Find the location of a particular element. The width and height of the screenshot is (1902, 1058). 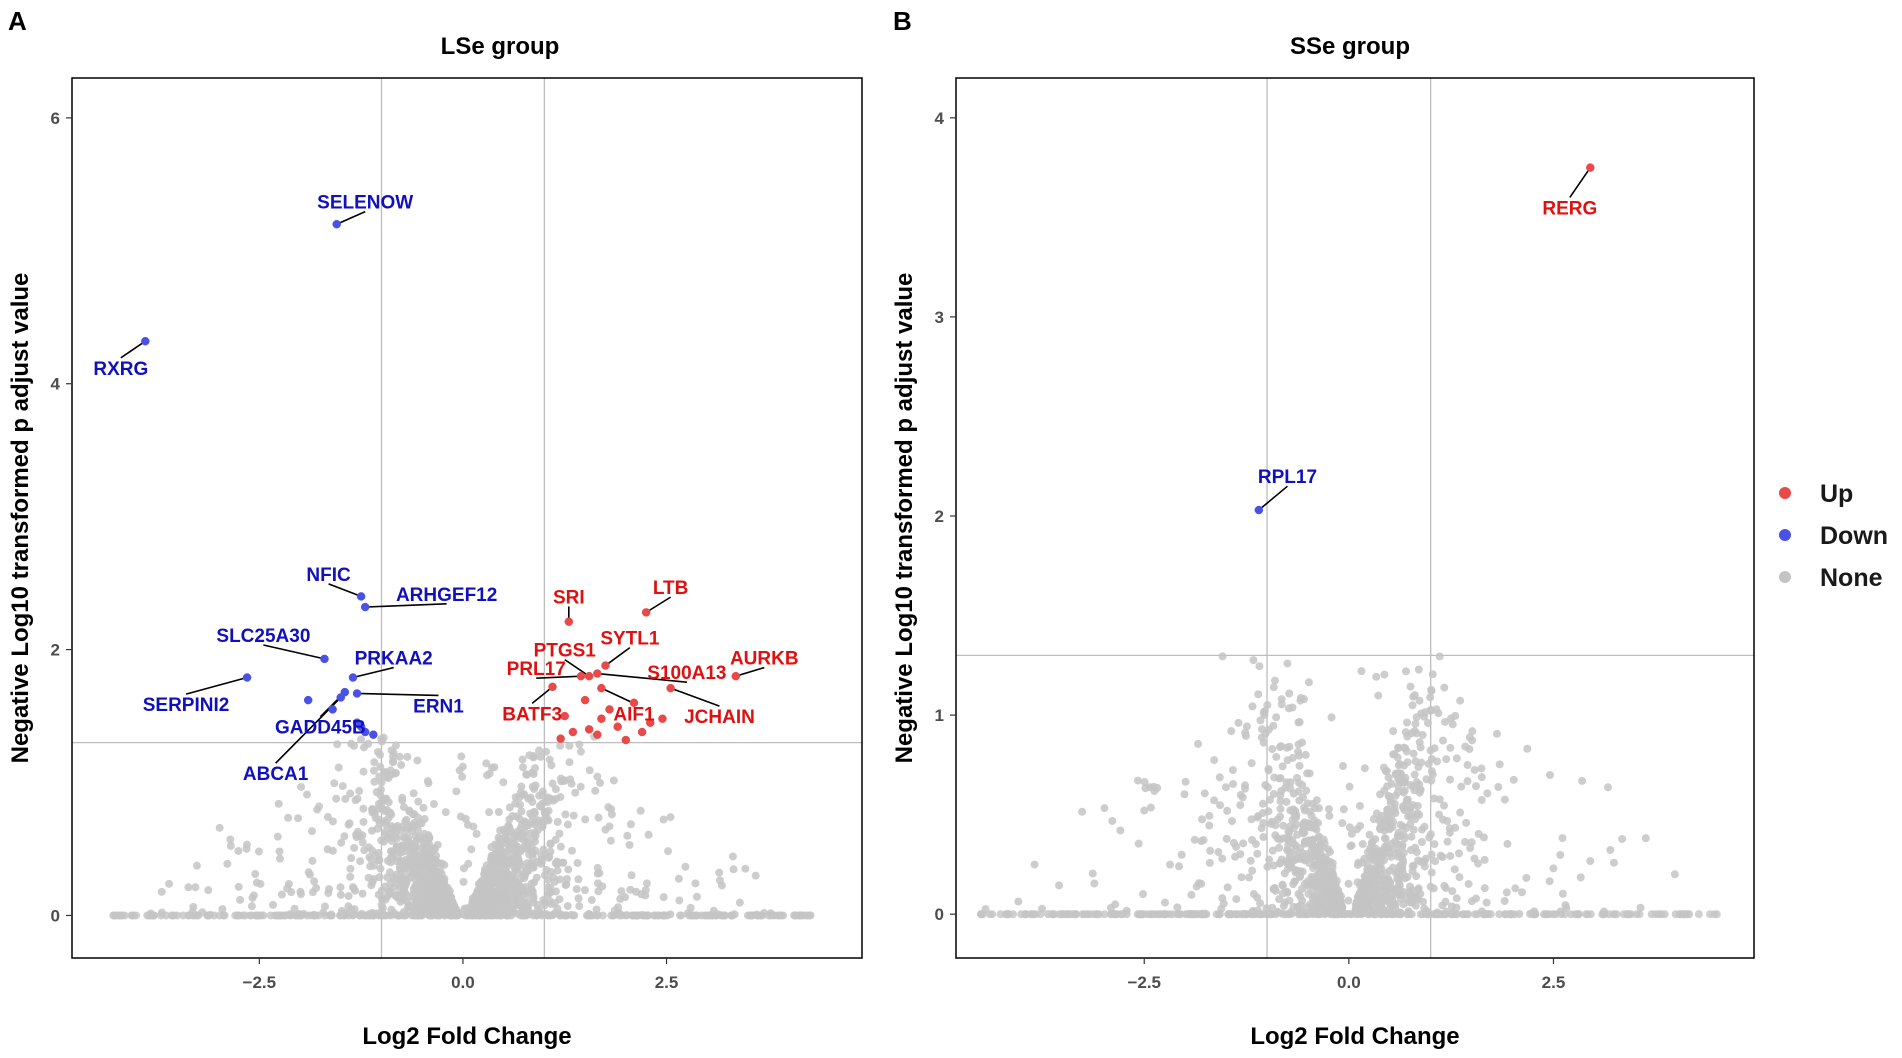

legend: Up Down None is located at coordinates (1833, 536).